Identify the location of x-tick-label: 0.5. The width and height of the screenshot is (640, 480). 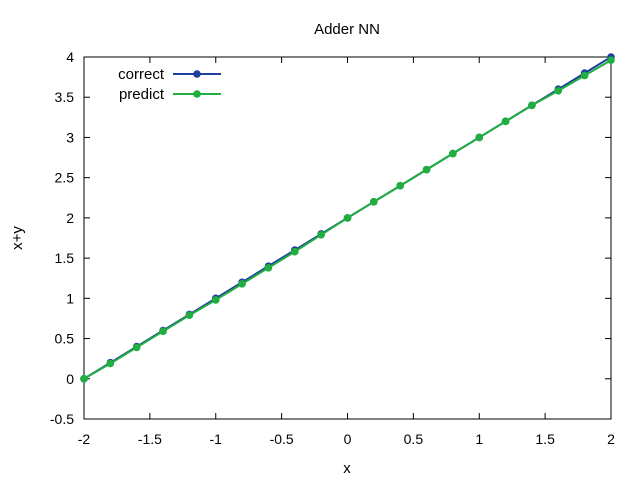
(414, 439).